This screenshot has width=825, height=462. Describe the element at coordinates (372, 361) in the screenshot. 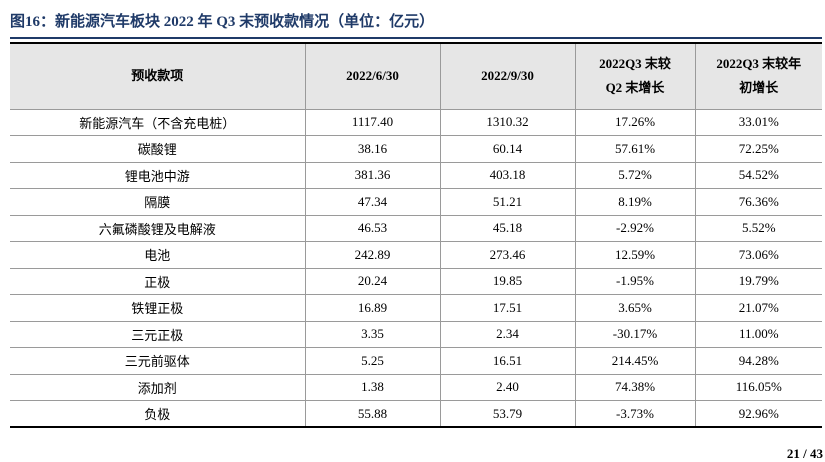

I see `table-cell: 5.25` at that location.